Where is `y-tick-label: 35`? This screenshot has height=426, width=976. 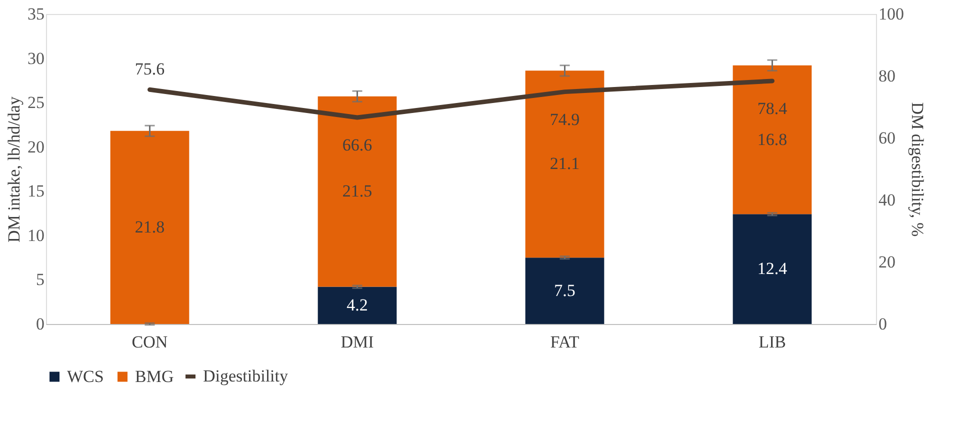 y-tick-label: 35 is located at coordinates (36, 14).